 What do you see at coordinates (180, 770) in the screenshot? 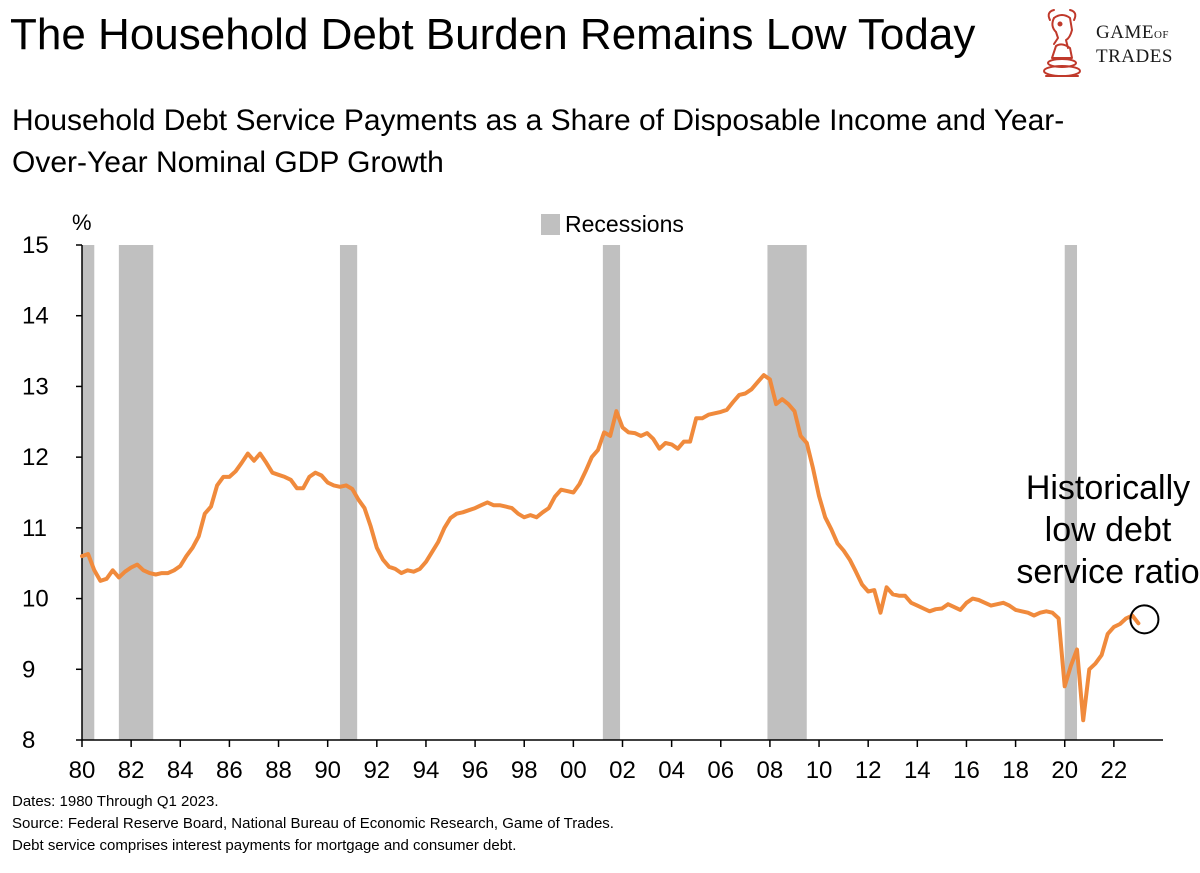
I see `x-tick-label: 84` at bounding box center [180, 770].